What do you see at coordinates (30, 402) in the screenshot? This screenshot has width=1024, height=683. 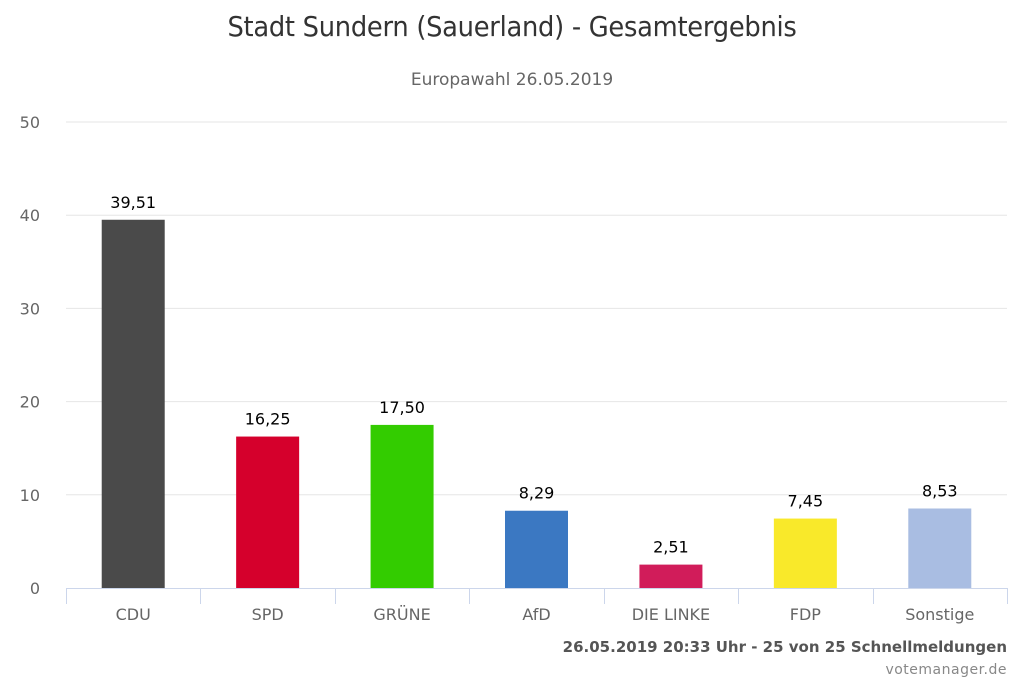 I see `y-tick-label: 20` at bounding box center [30, 402].